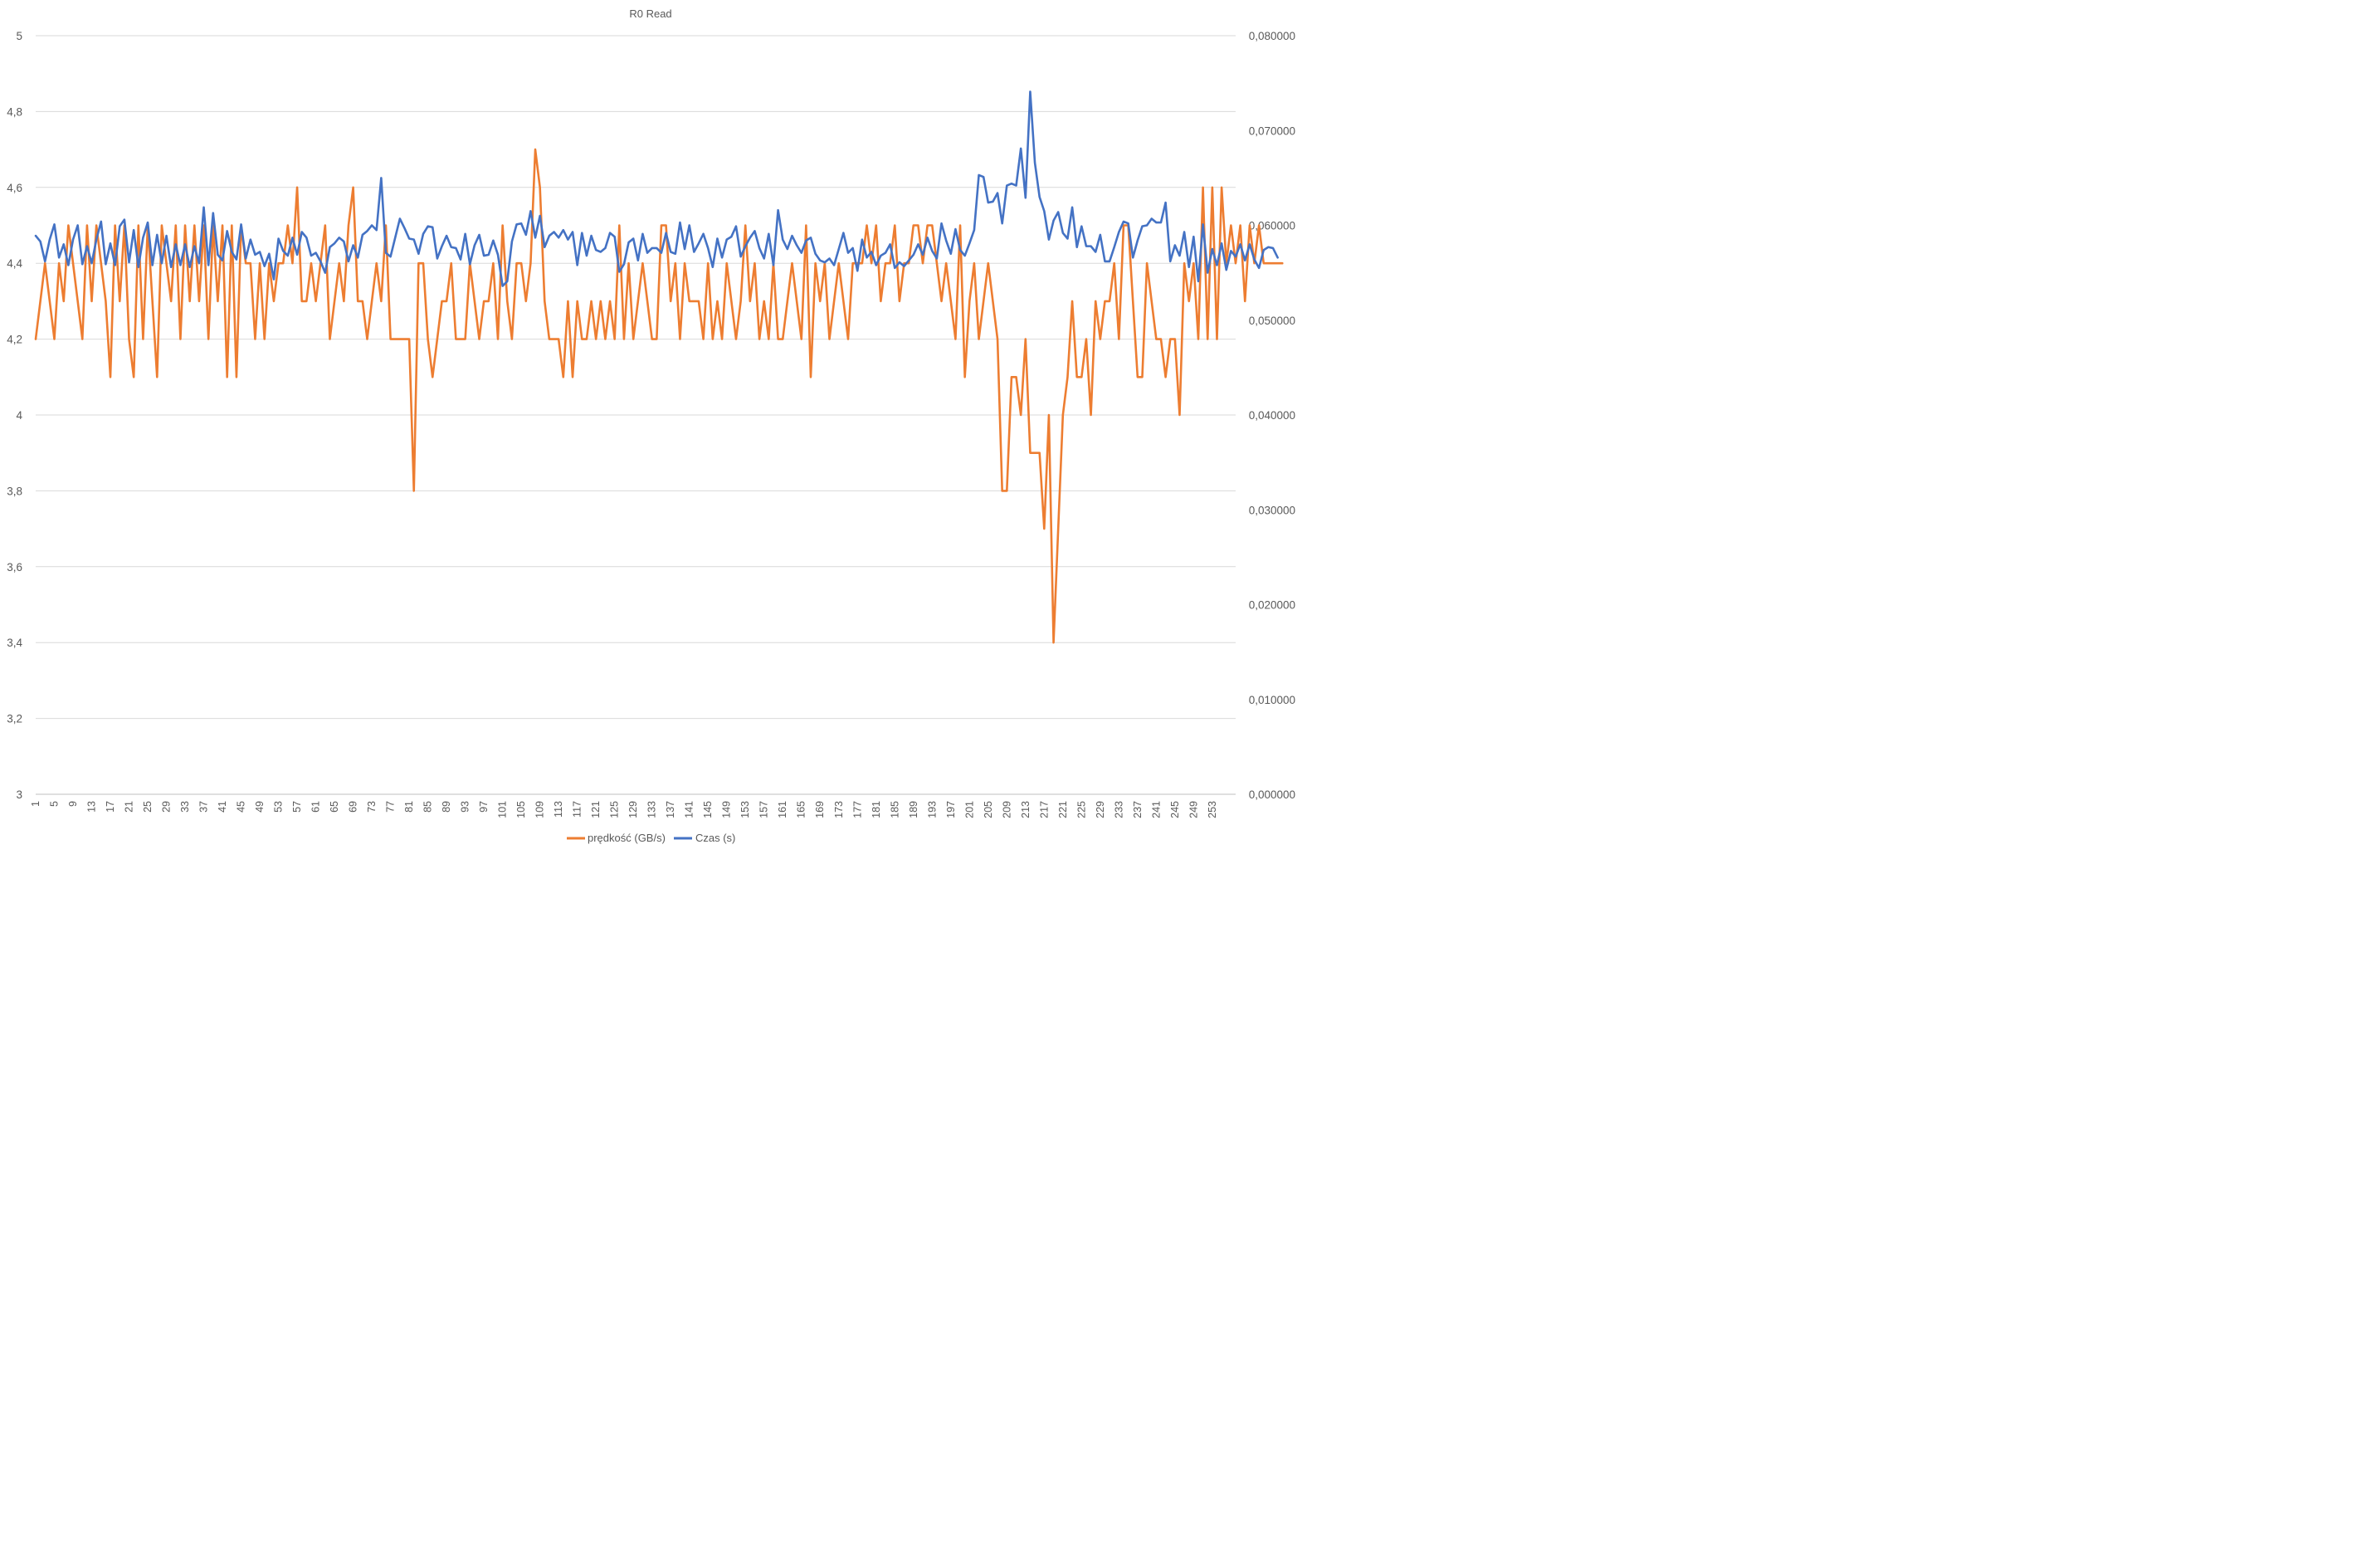 Image resolution: width=2380 pixels, height=1562 pixels. Describe the element at coordinates (1272, 700) in the screenshot. I see `right-axis-tick-label: 0,010000` at that location.